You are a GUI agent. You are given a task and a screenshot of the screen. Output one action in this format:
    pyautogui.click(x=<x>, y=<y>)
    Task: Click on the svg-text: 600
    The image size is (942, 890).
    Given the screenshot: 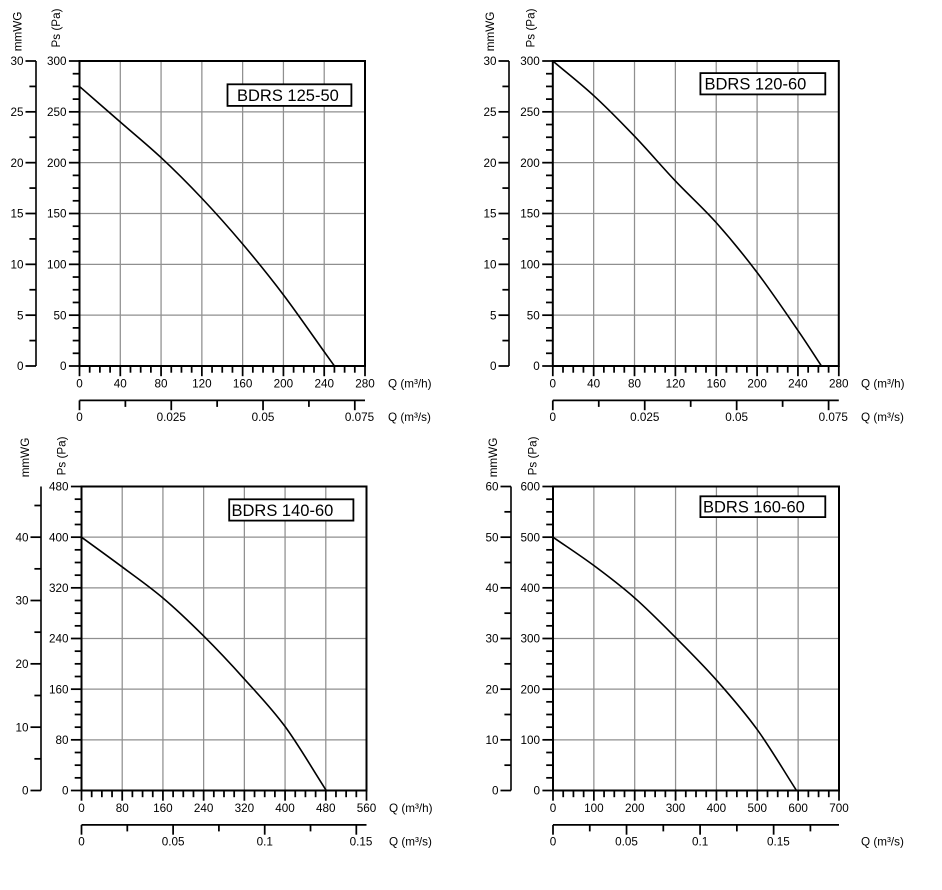 What is the action you would take?
    pyautogui.click(x=530, y=487)
    